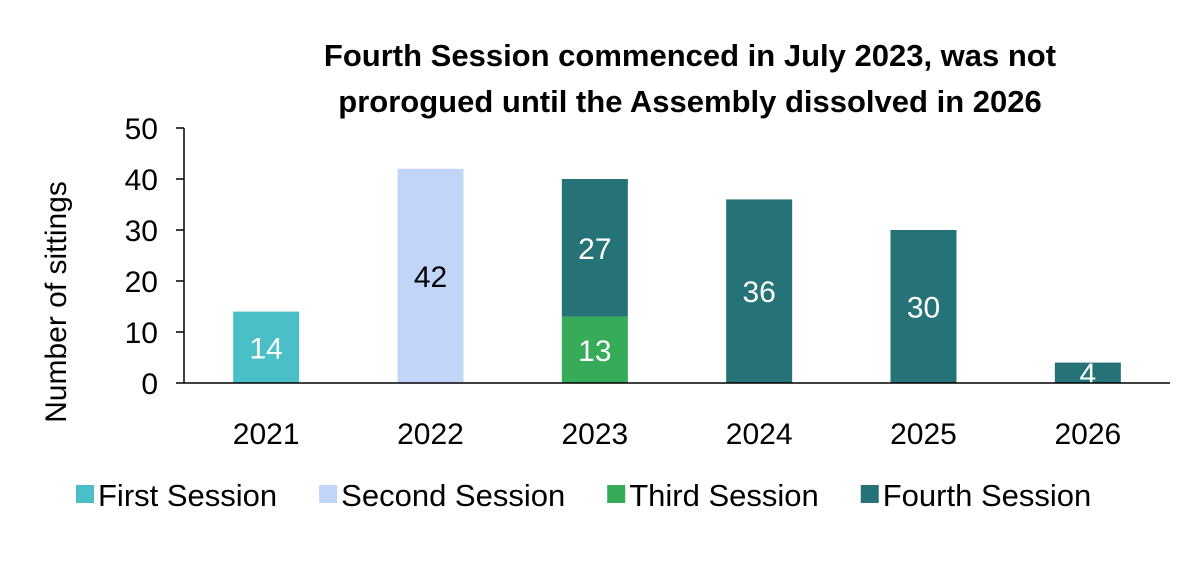 The height and width of the screenshot is (575, 1200). I want to click on bar-2023-fourth-session, so click(594, 248).